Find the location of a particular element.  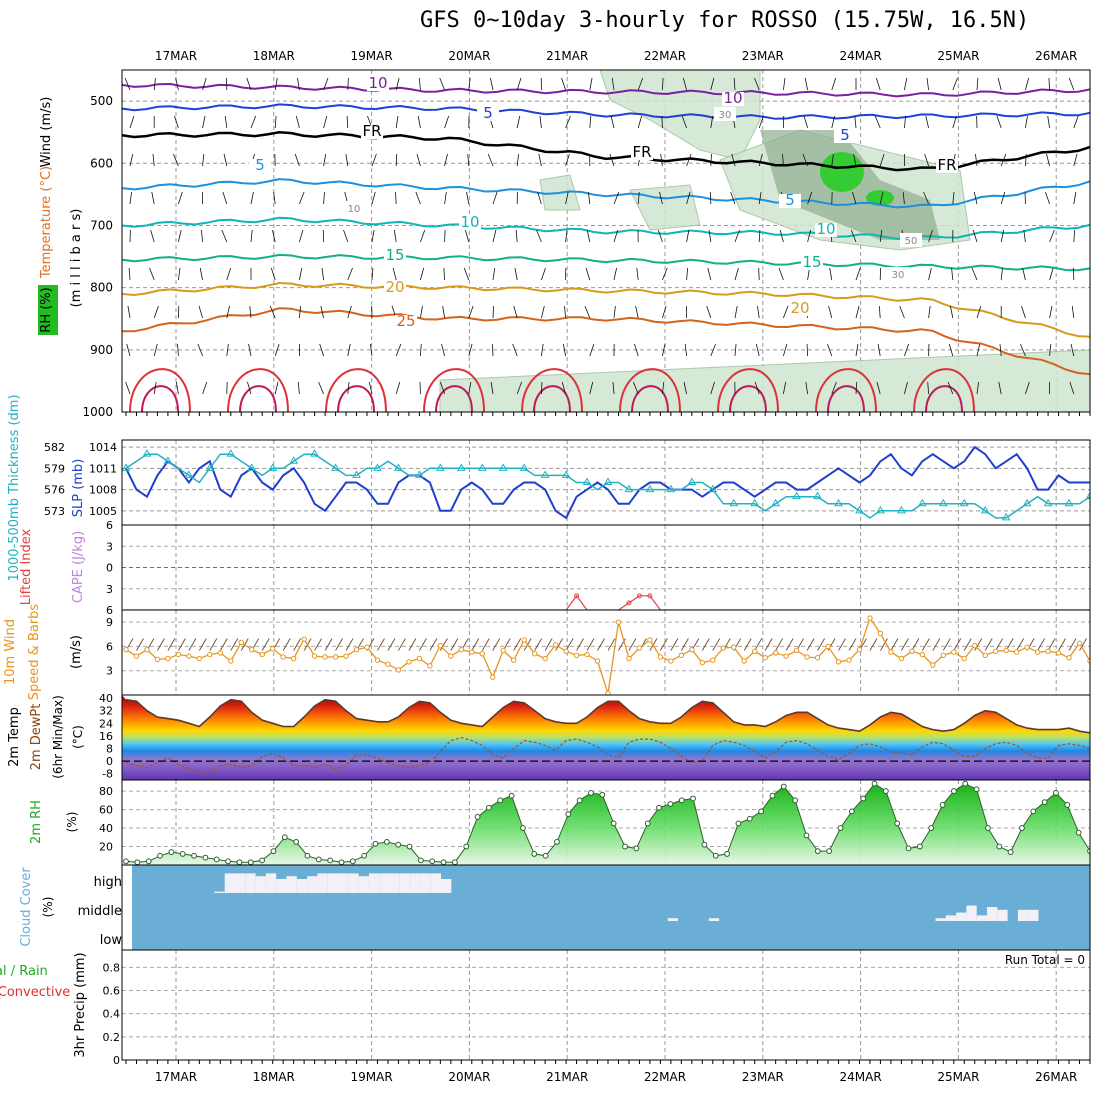

top-date-label: 17MAR is located at coordinates (176, 56).